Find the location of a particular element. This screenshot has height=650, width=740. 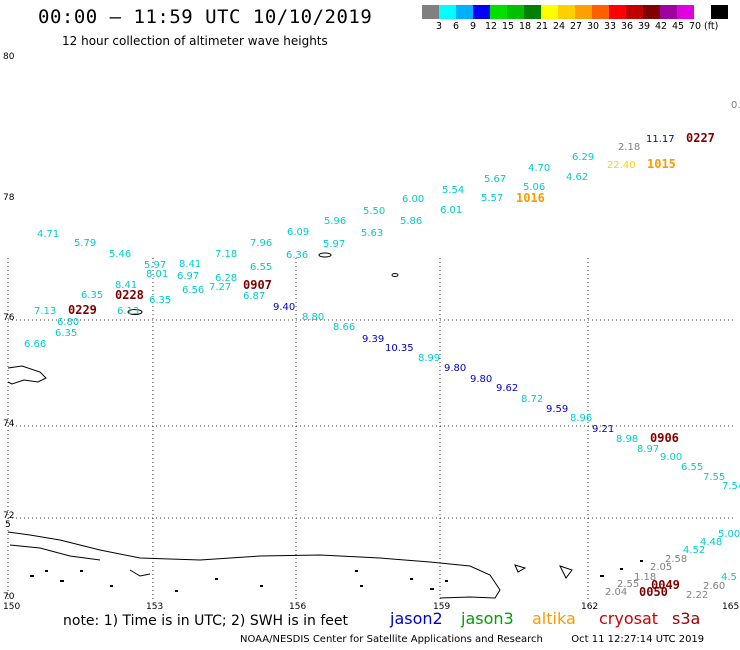

lon-label: 150 is located at coordinates (12, 607).